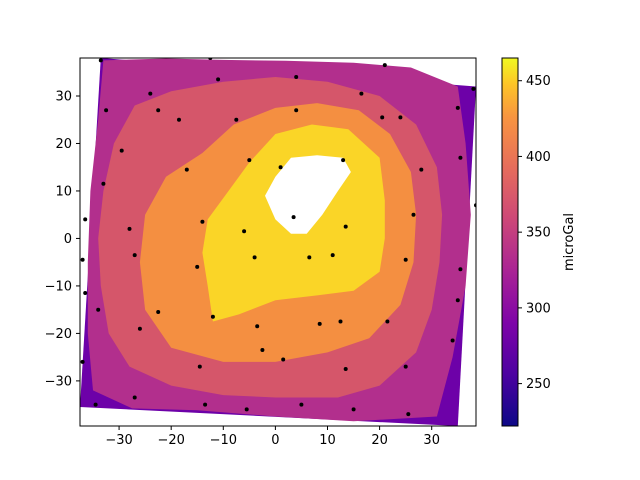 This screenshot has width=640, height=480. Describe the element at coordinates (538, 308) in the screenshot. I see `colorbar-tick-label: 300` at that location.